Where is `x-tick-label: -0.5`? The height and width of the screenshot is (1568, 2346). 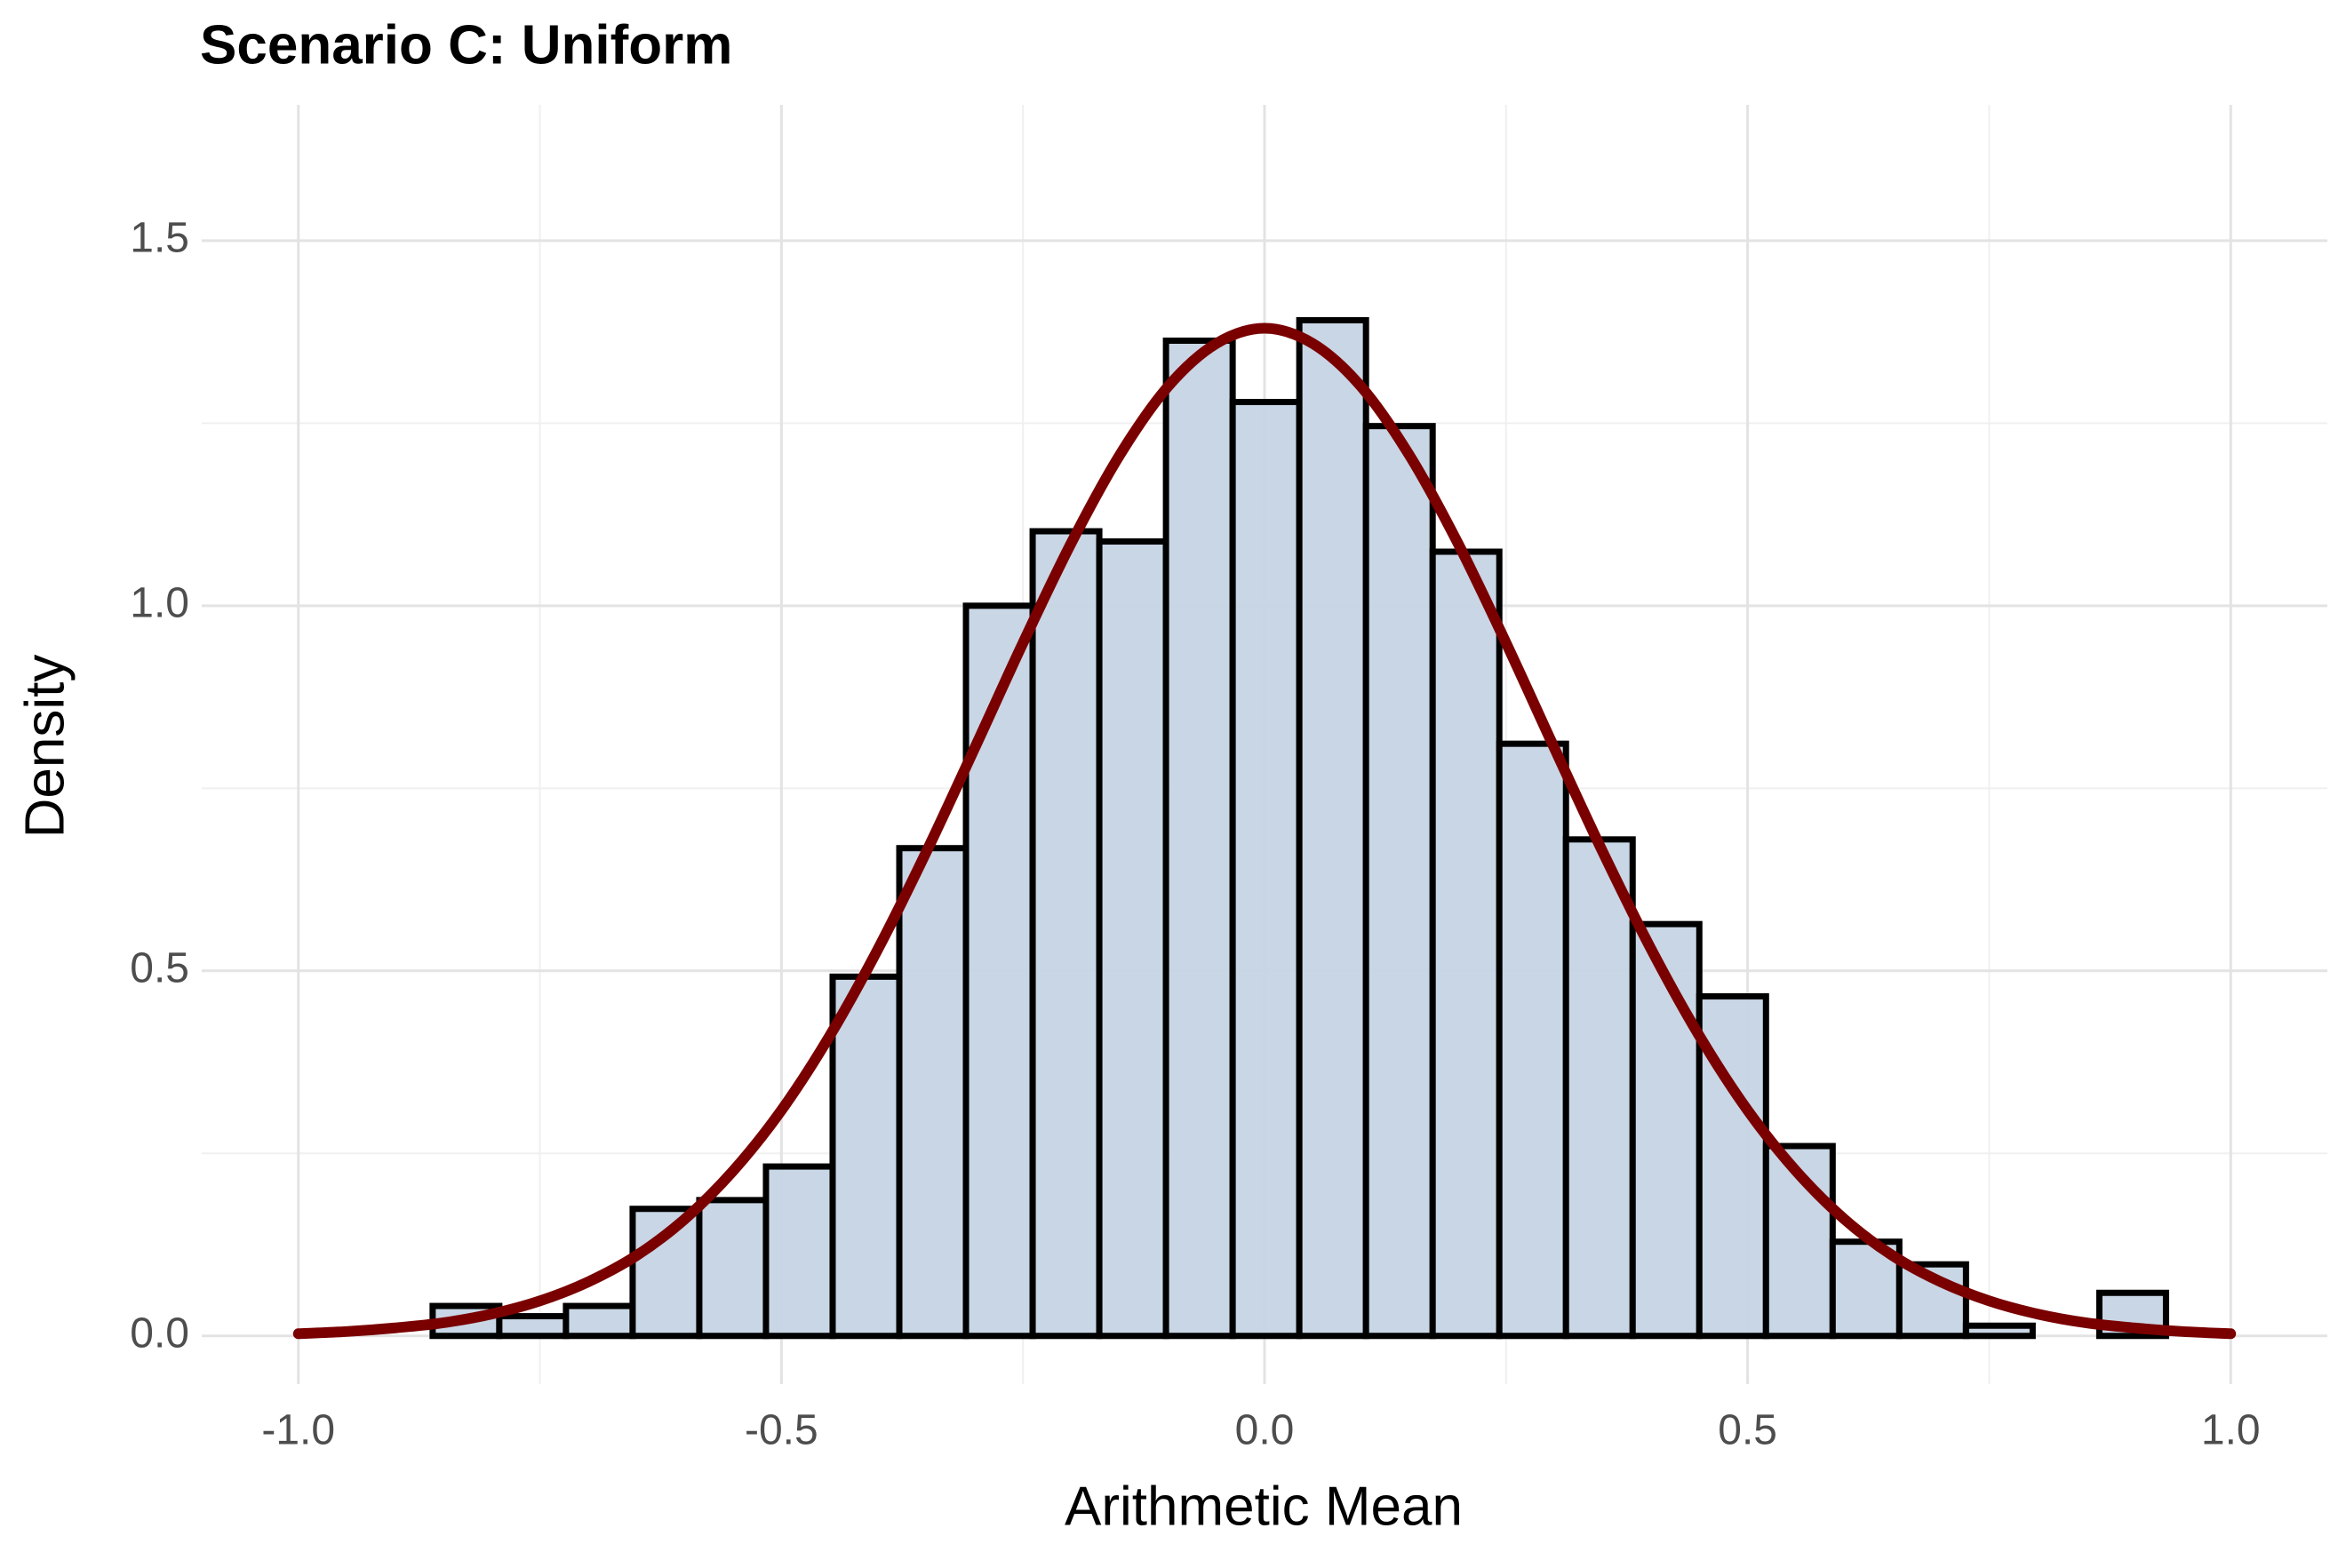 x-tick-label: -0.5 is located at coordinates (782, 1430).